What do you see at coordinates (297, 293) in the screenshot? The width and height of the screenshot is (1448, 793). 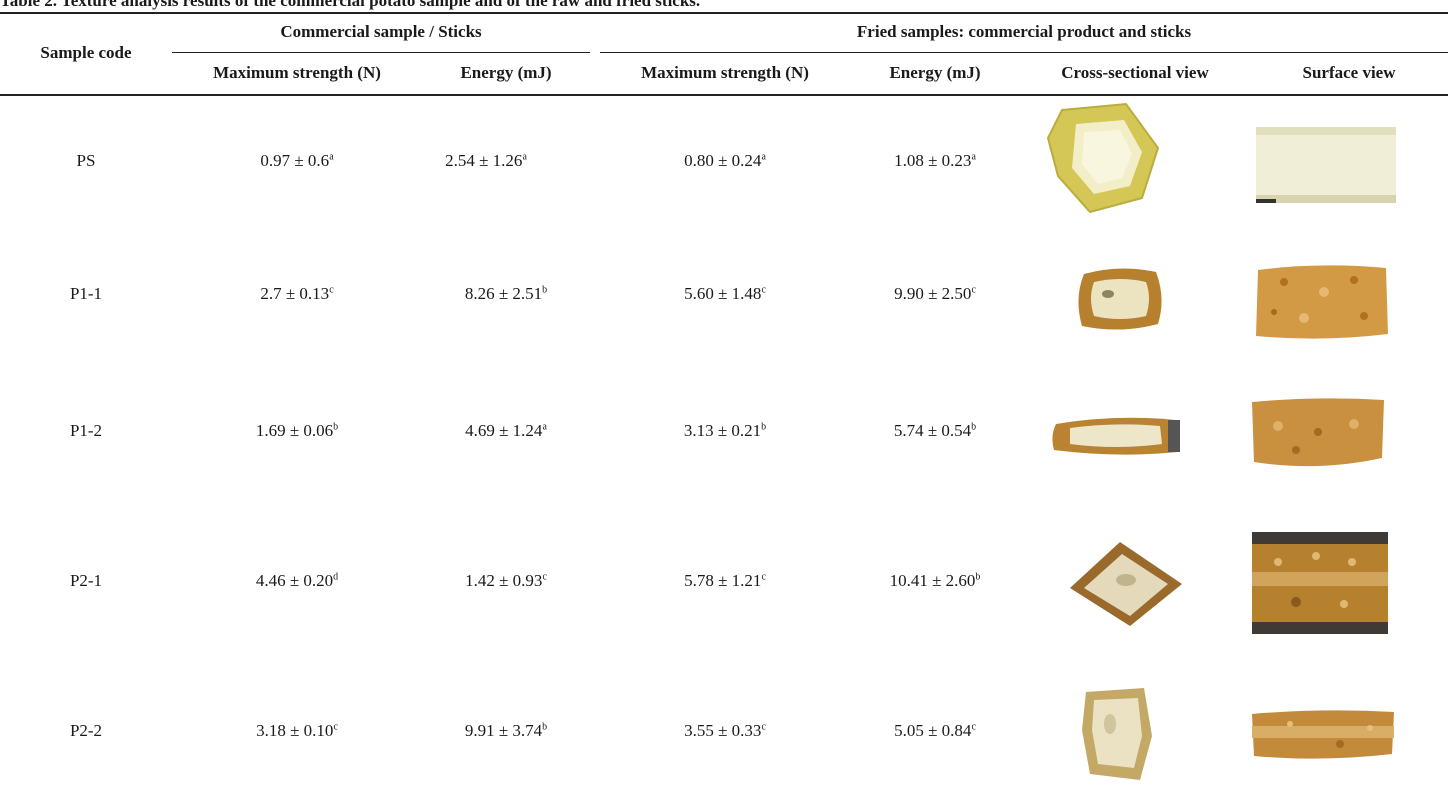 I see `cell-raw-strength: 2.7 ± 0.13c` at bounding box center [297, 293].